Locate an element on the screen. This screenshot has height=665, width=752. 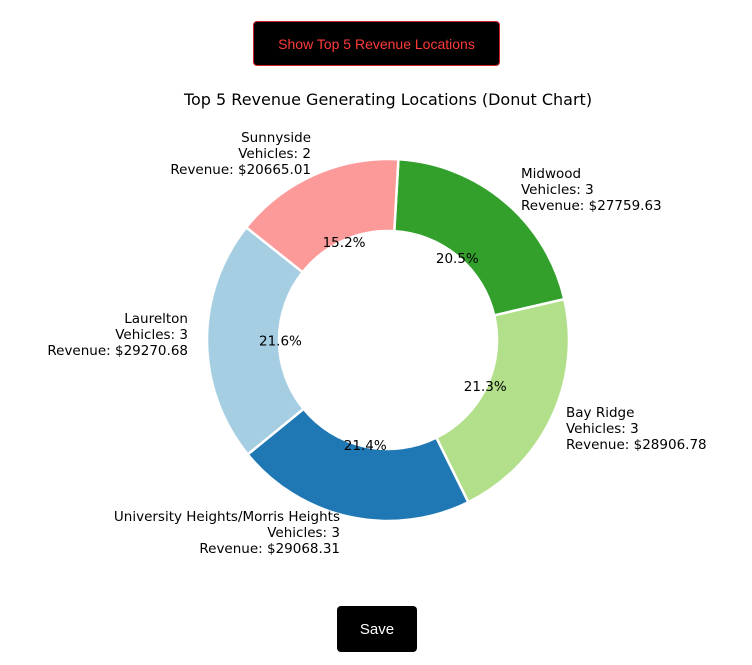
slice-revenue-text: Revenue: $29270.68 is located at coordinates (117, 351).